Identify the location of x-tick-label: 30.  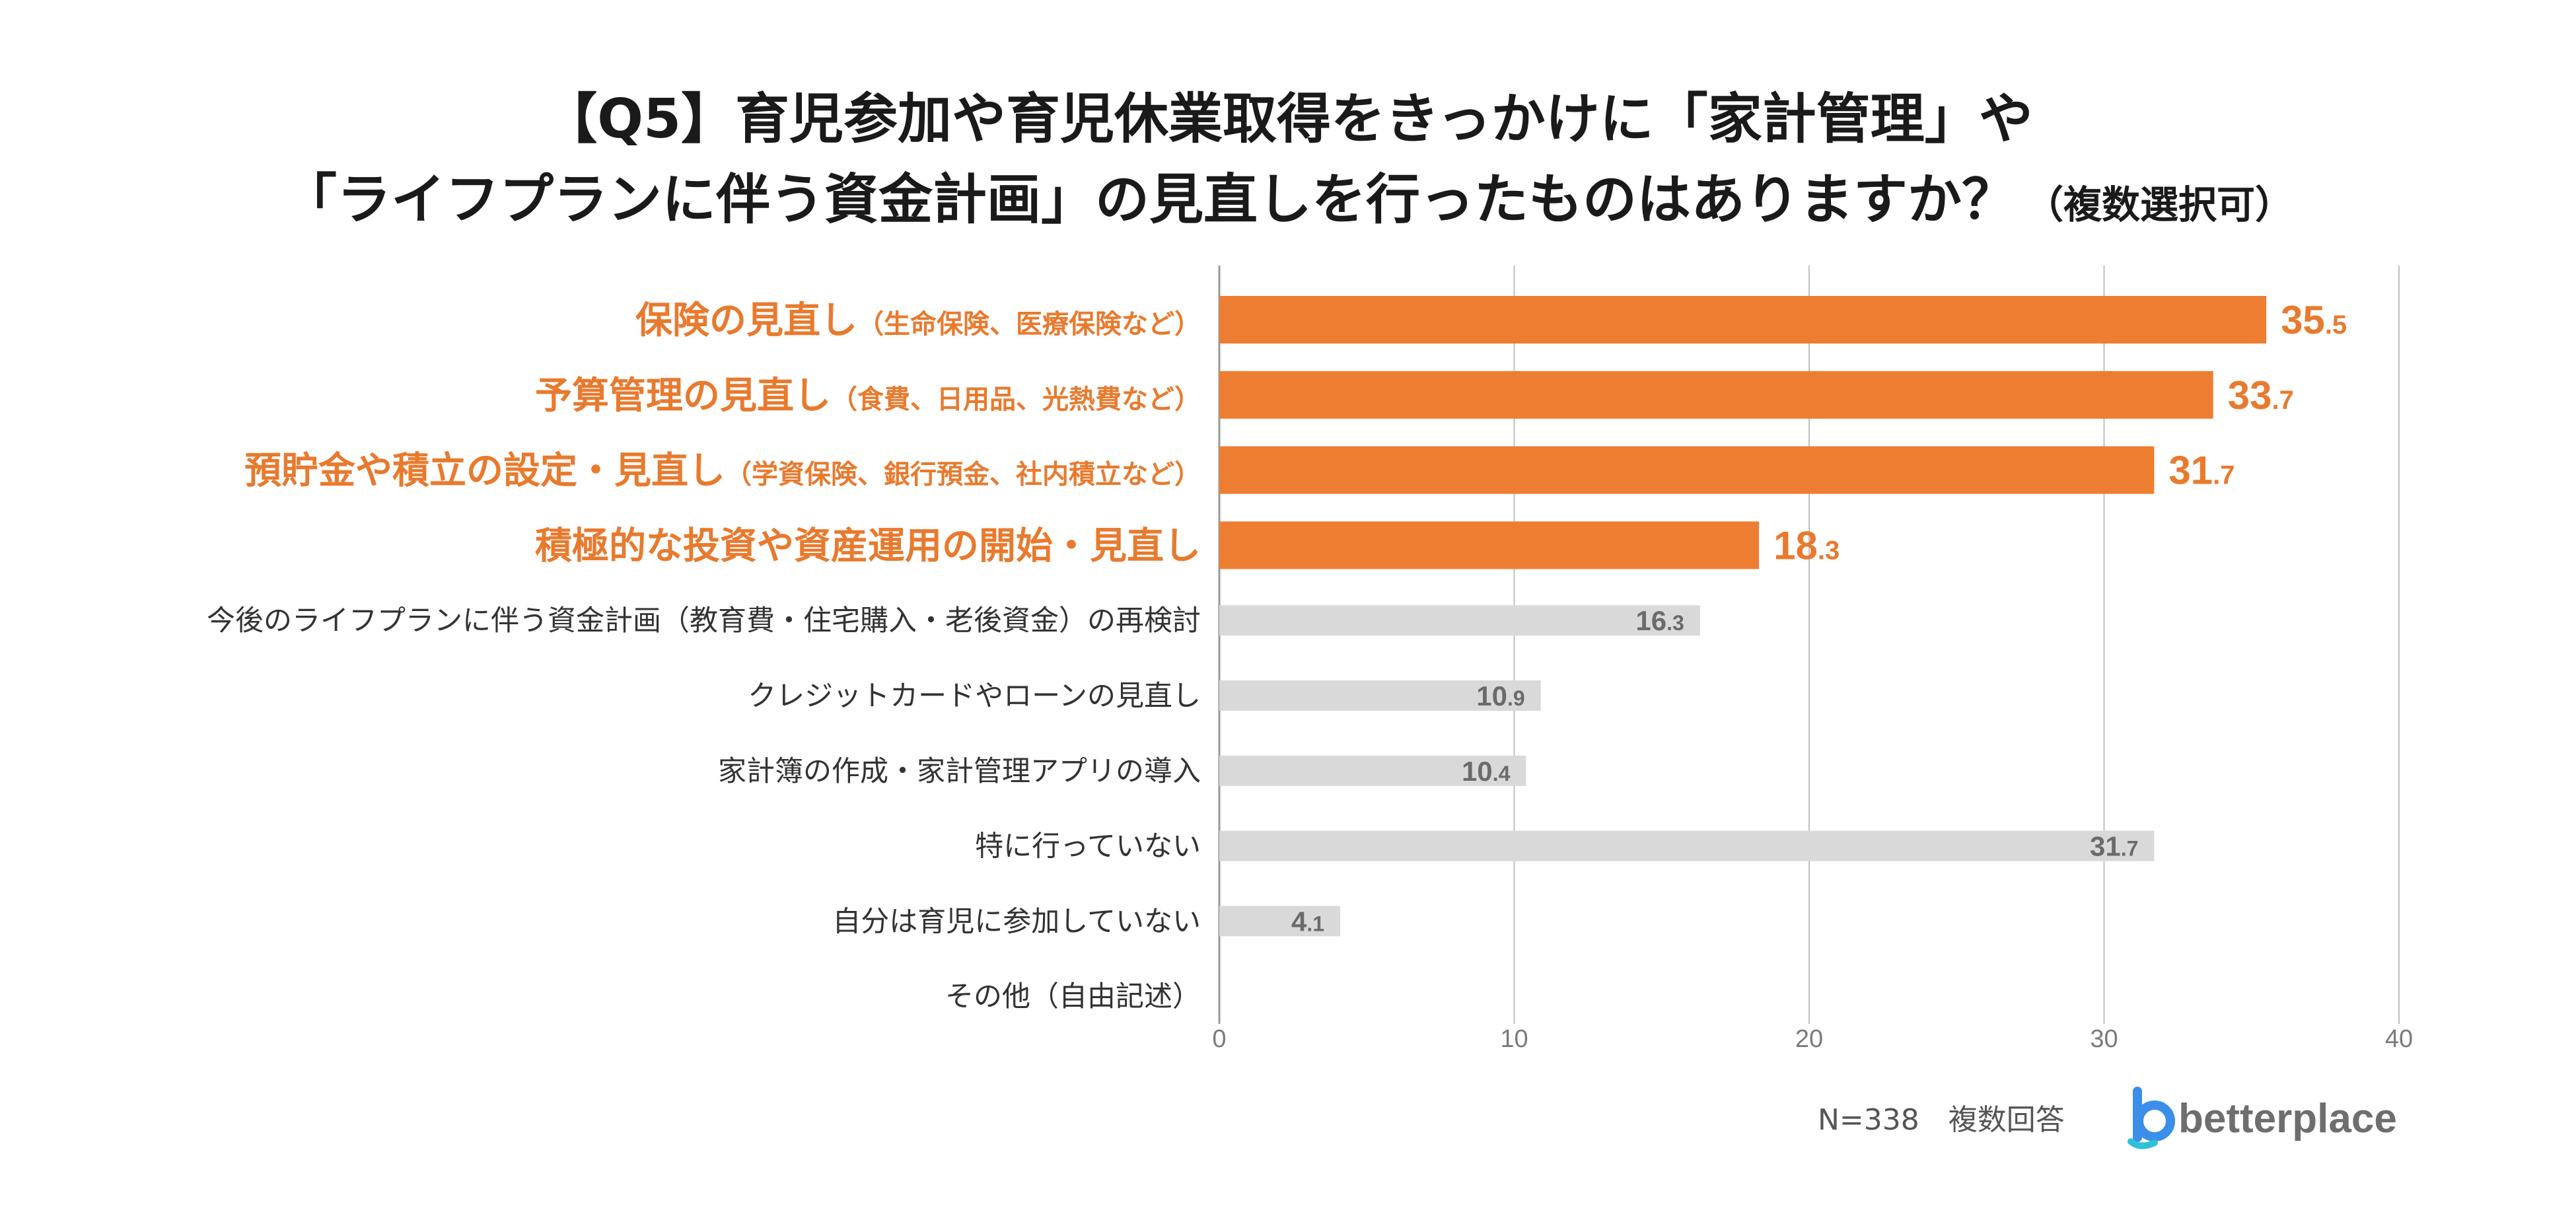
(2104, 1039).